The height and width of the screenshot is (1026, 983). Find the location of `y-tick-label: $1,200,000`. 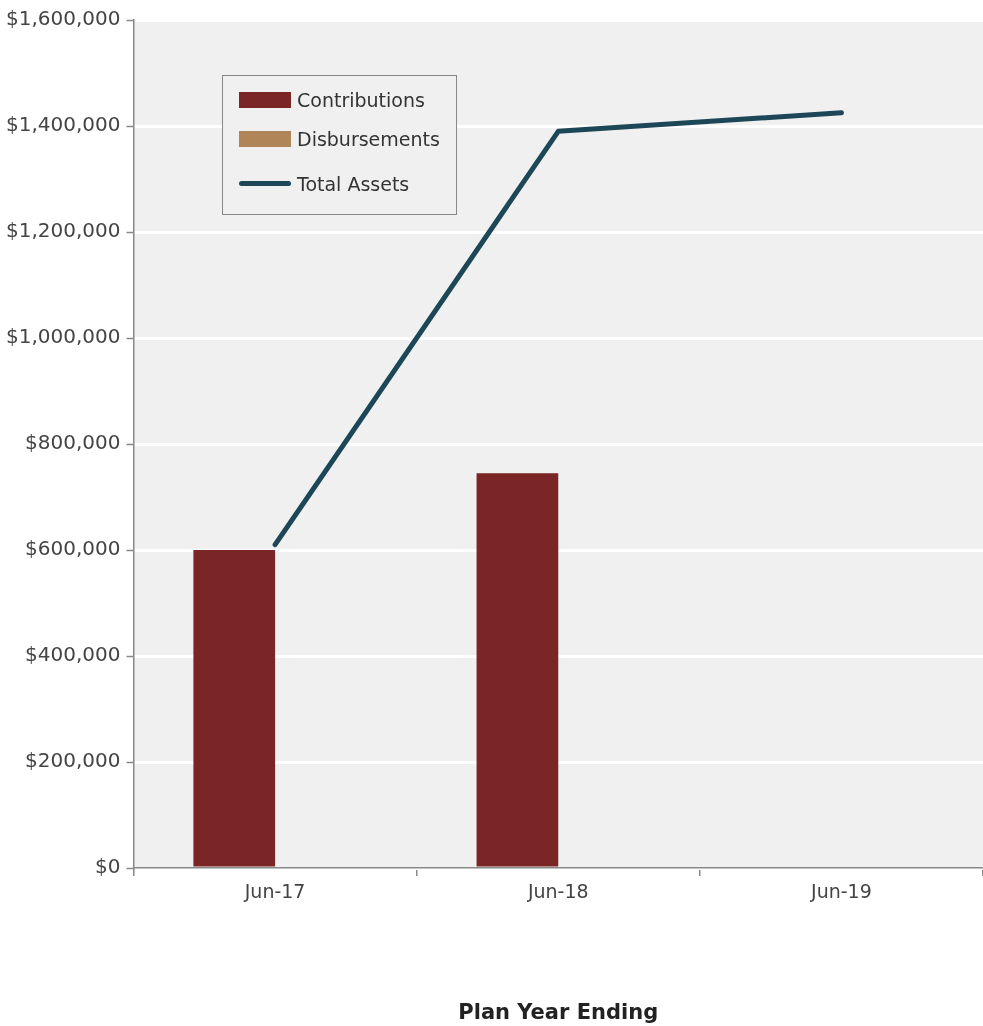

y-tick-label: $1,200,000 is located at coordinates (63, 230).